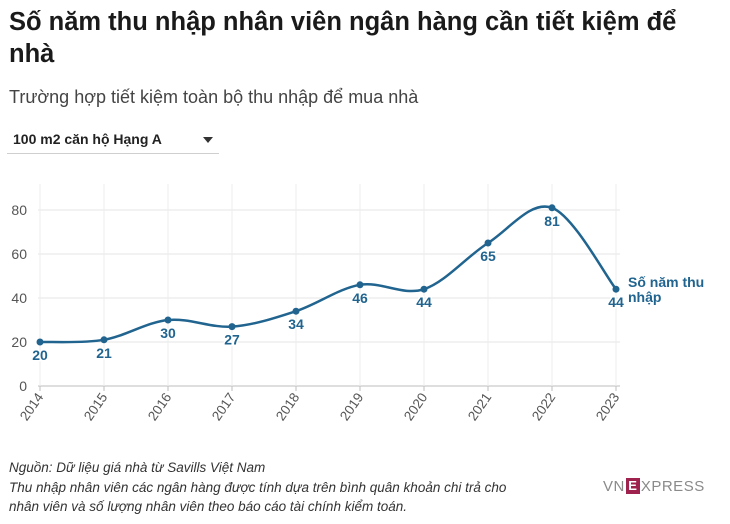  What do you see at coordinates (224, 406) in the screenshot?
I see `x-tick-label: 2017` at bounding box center [224, 406].